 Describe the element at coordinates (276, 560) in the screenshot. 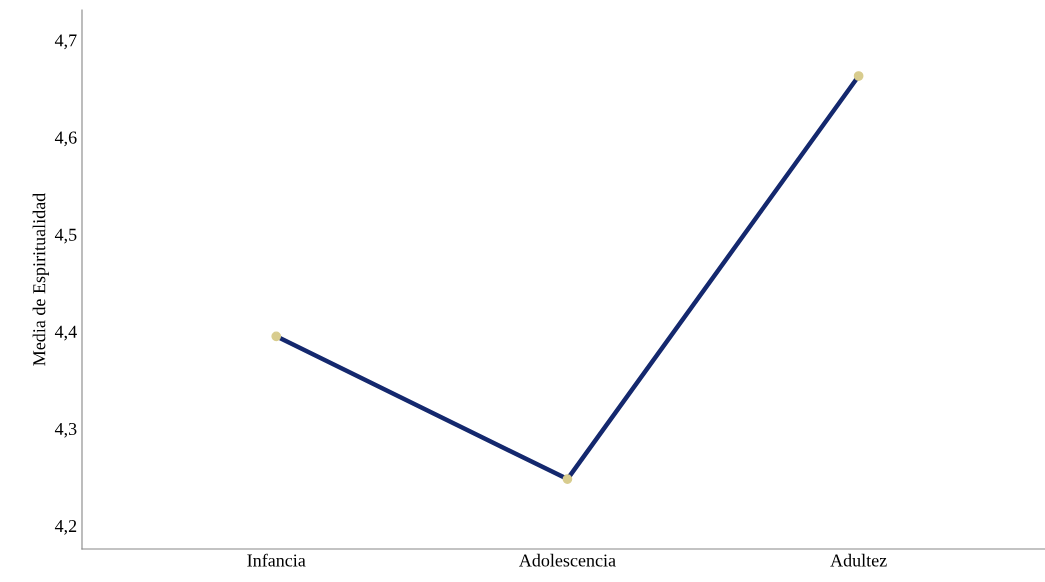

I see `x-tick-label: Infancia` at that location.